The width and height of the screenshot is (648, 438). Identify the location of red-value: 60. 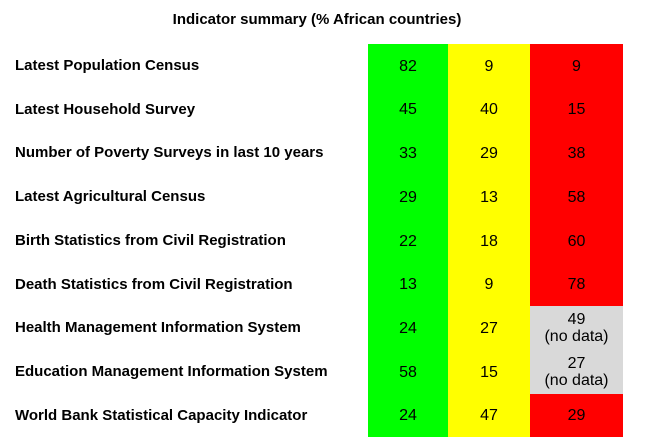
(576, 241).